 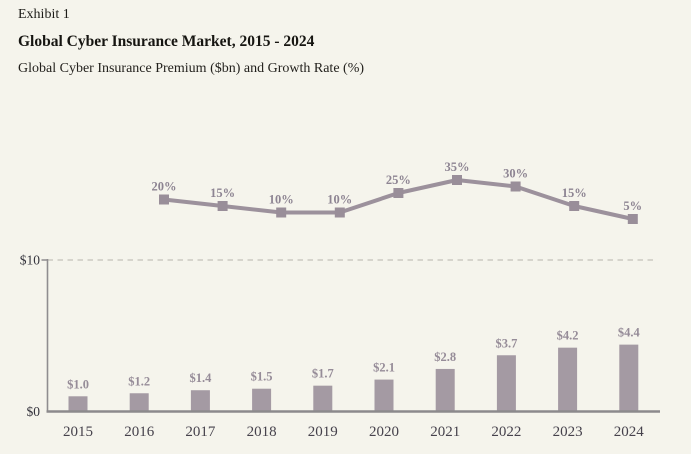 What do you see at coordinates (457, 167) in the screenshot?
I see `growth-label-2021: 35%` at bounding box center [457, 167].